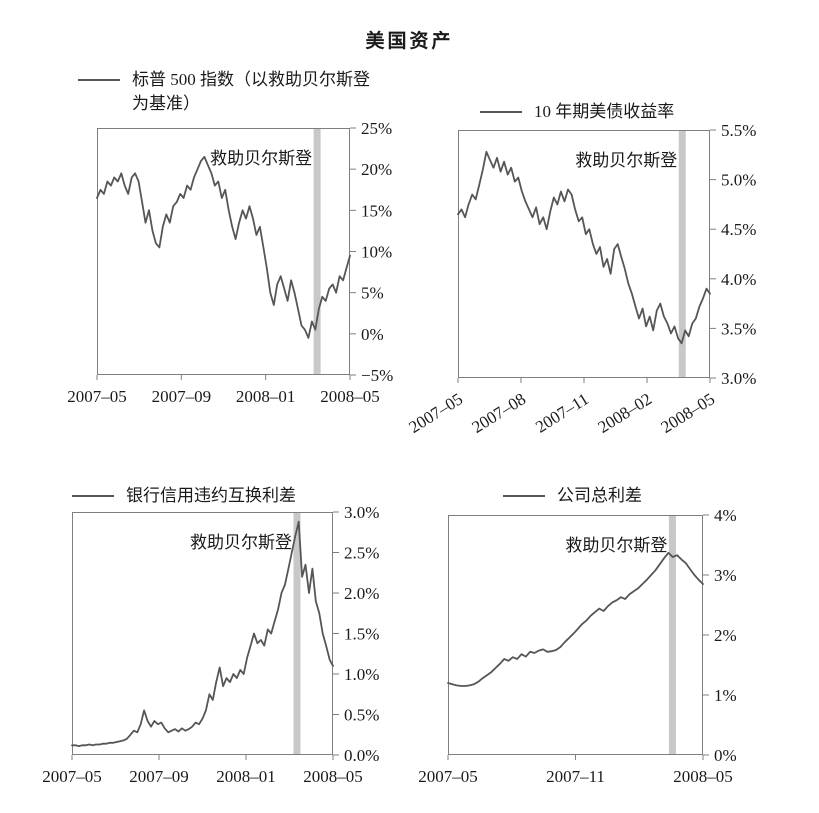 This screenshot has height=813, width=819. I want to click on y-tick-label: 1.5%, so click(361, 634).